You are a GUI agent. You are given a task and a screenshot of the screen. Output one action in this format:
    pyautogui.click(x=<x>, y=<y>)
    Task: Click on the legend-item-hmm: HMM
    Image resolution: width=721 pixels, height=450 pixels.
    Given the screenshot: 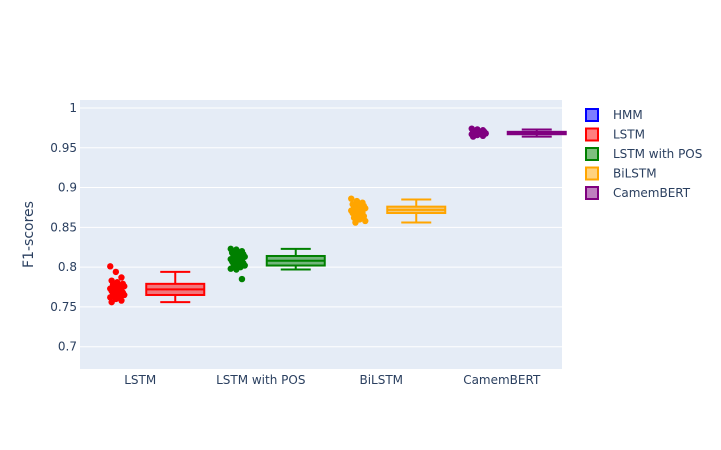 What is the action you would take?
    pyautogui.click(x=614, y=115)
    